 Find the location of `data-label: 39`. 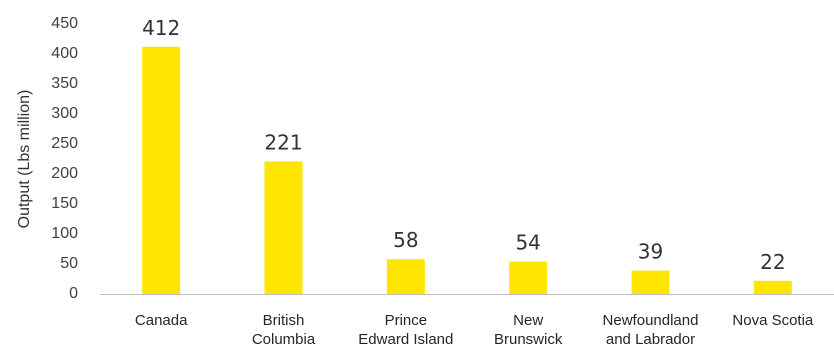

data-label: 39 is located at coordinates (650, 252).